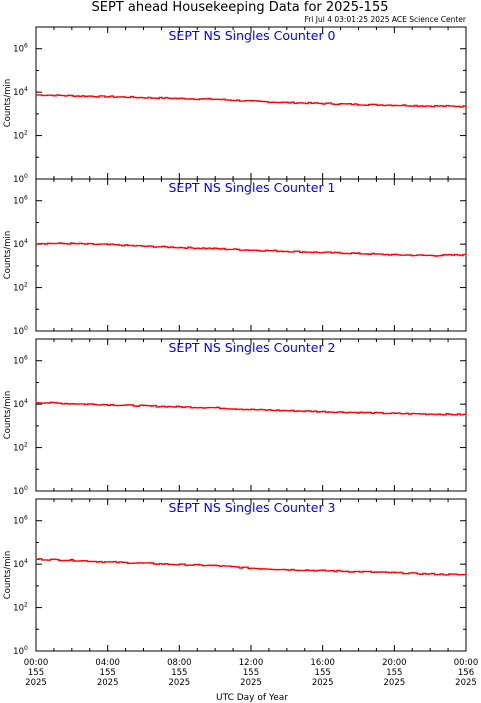 The height and width of the screenshot is (703, 481). Describe the element at coordinates (251, 663) in the screenshot. I see `x-tick-time: 12:00` at that location.